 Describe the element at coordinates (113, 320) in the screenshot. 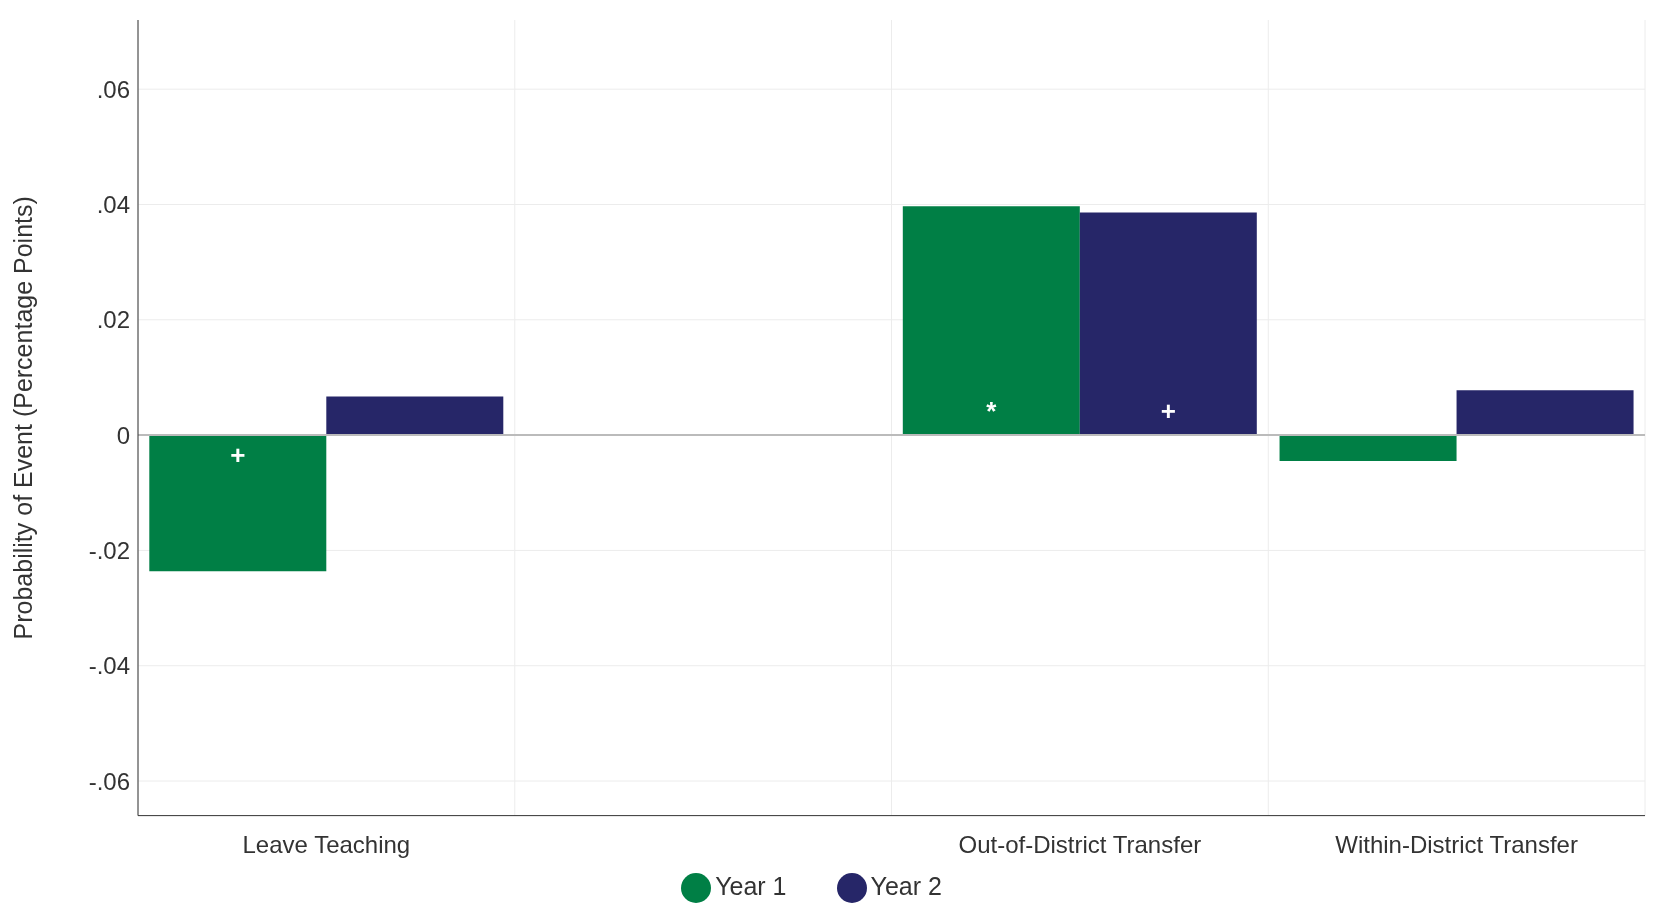

I see `y-tick-label: .02` at that location.